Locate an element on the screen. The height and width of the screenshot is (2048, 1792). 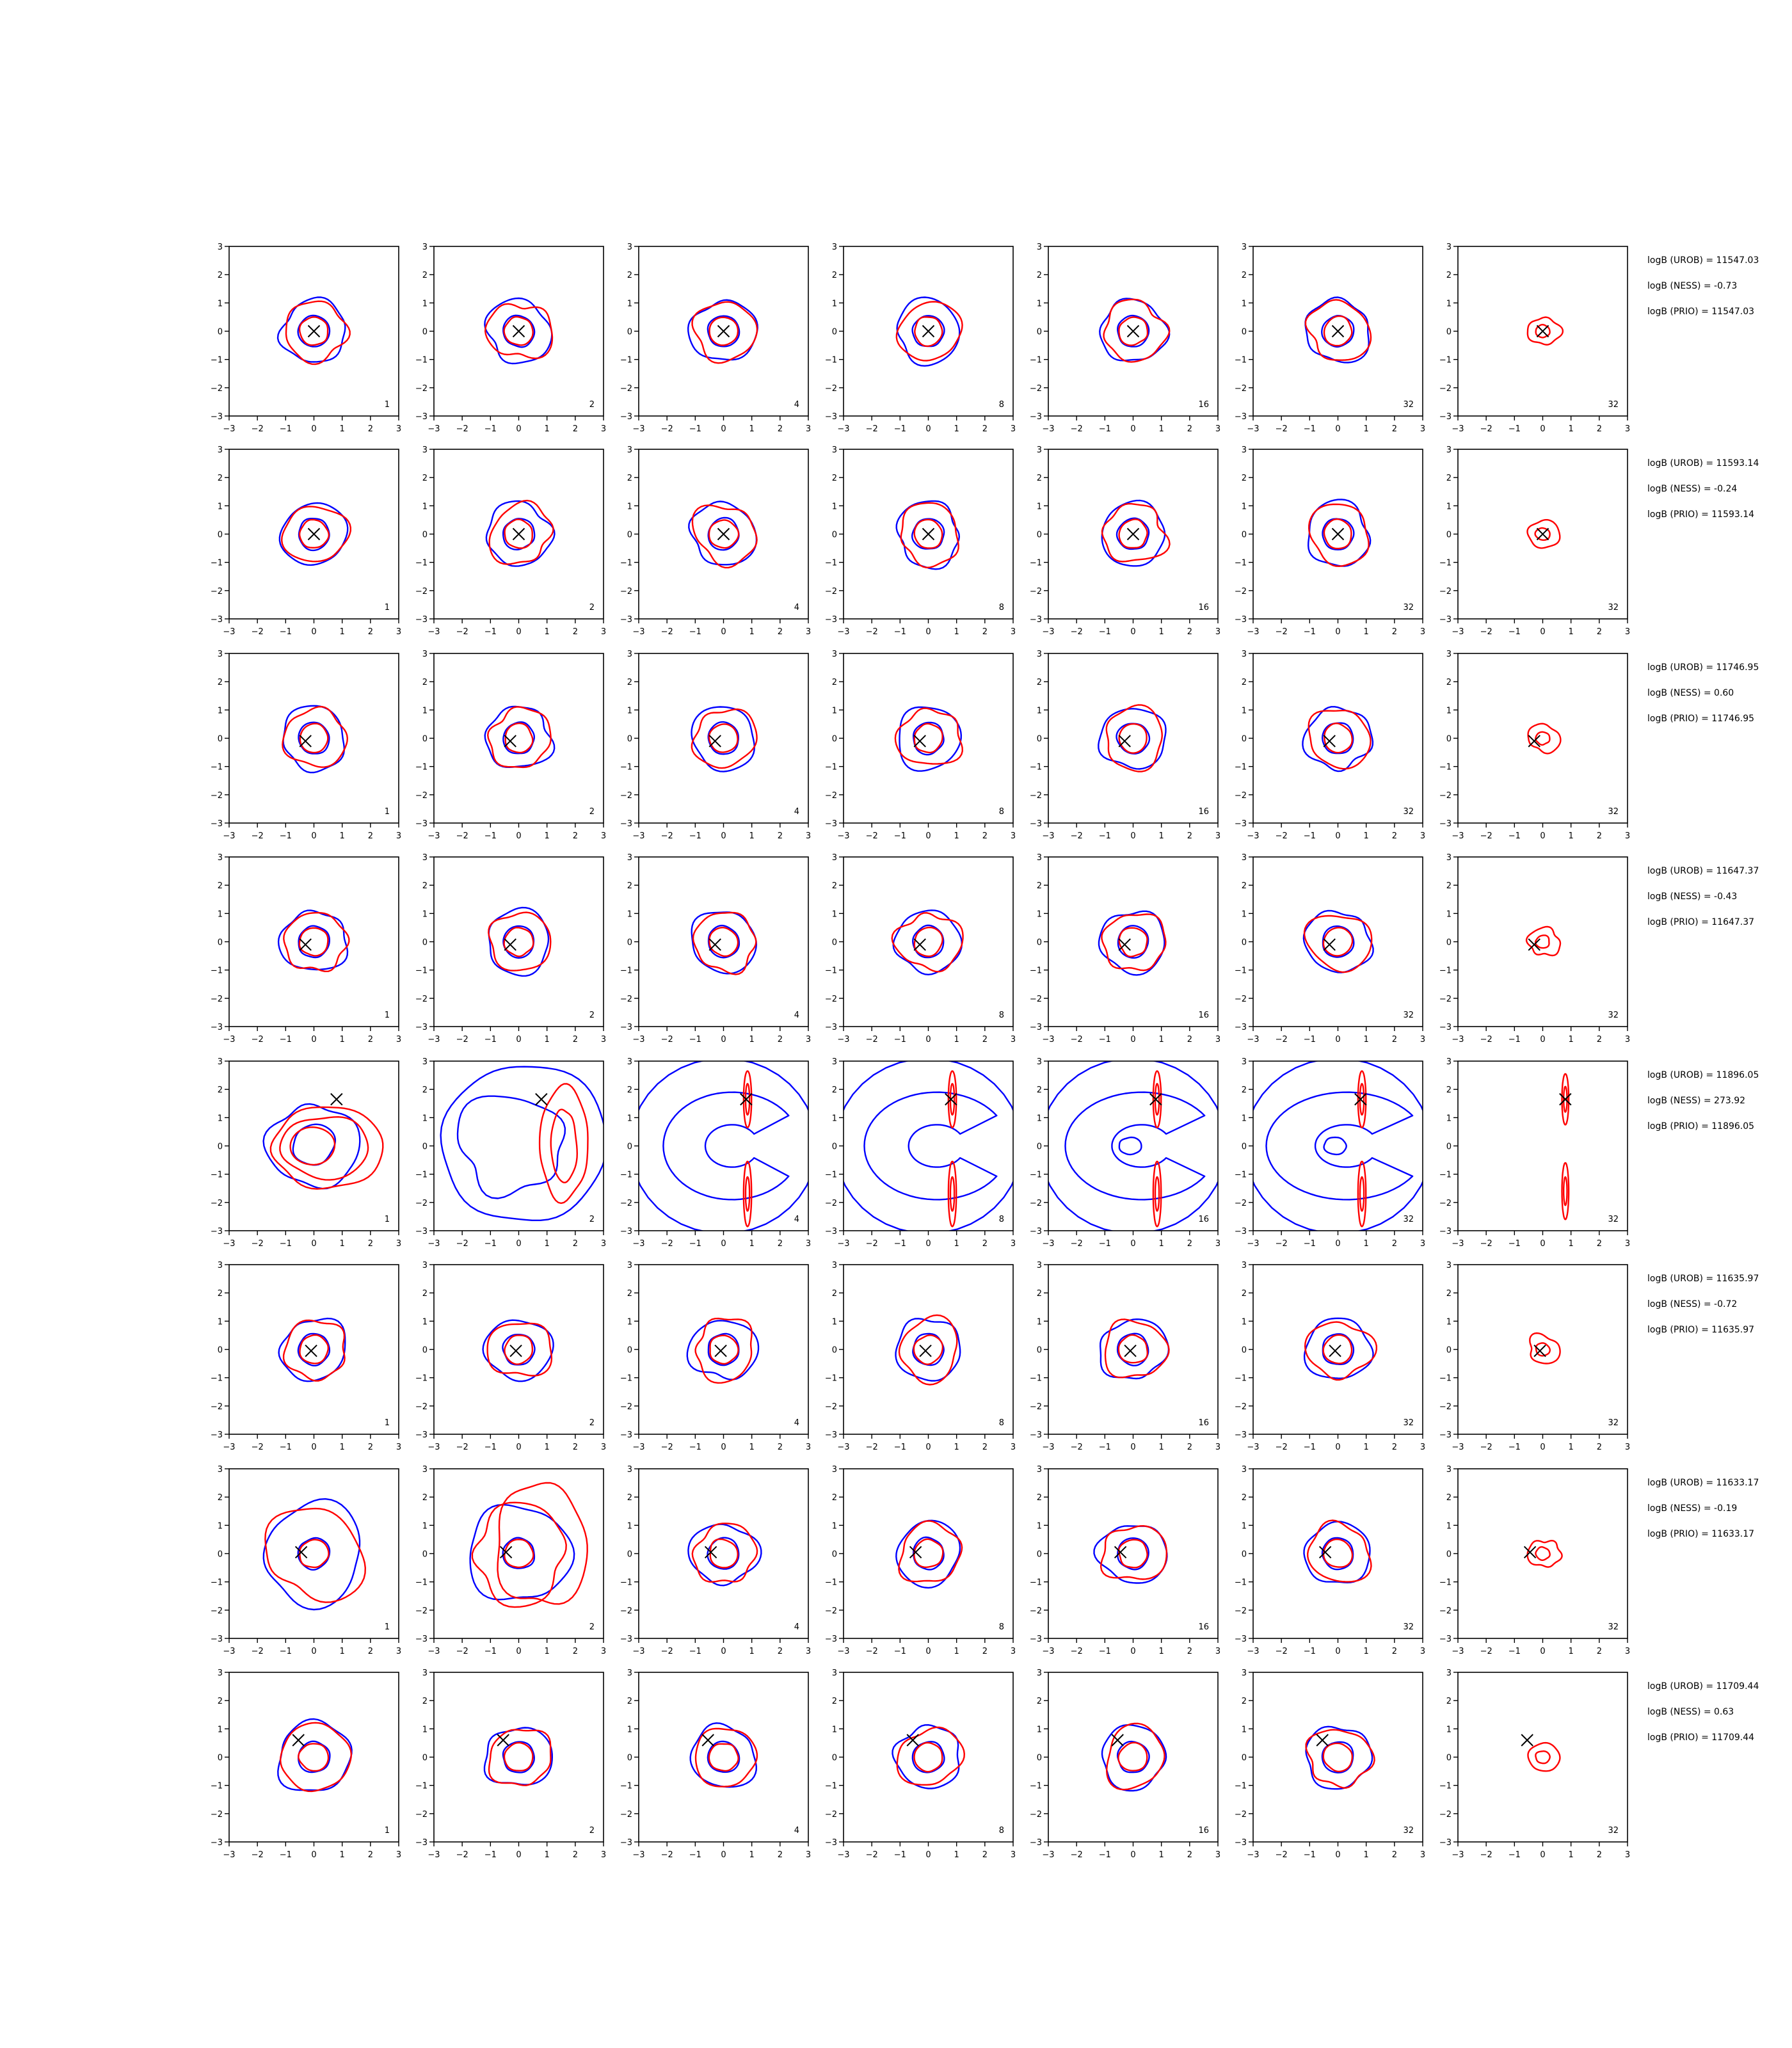
logb-stat: logB (NESS) = -0.24 is located at coordinates (1692, 489).